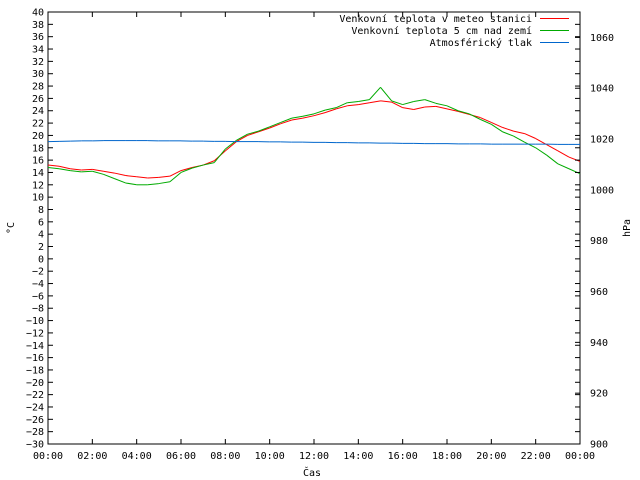 Image resolution: width=640 pixels, height=480 pixels. What do you see at coordinates (602, 140) in the screenshot?
I see `y2-tick-label: 1020` at bounding box center [602, 140].